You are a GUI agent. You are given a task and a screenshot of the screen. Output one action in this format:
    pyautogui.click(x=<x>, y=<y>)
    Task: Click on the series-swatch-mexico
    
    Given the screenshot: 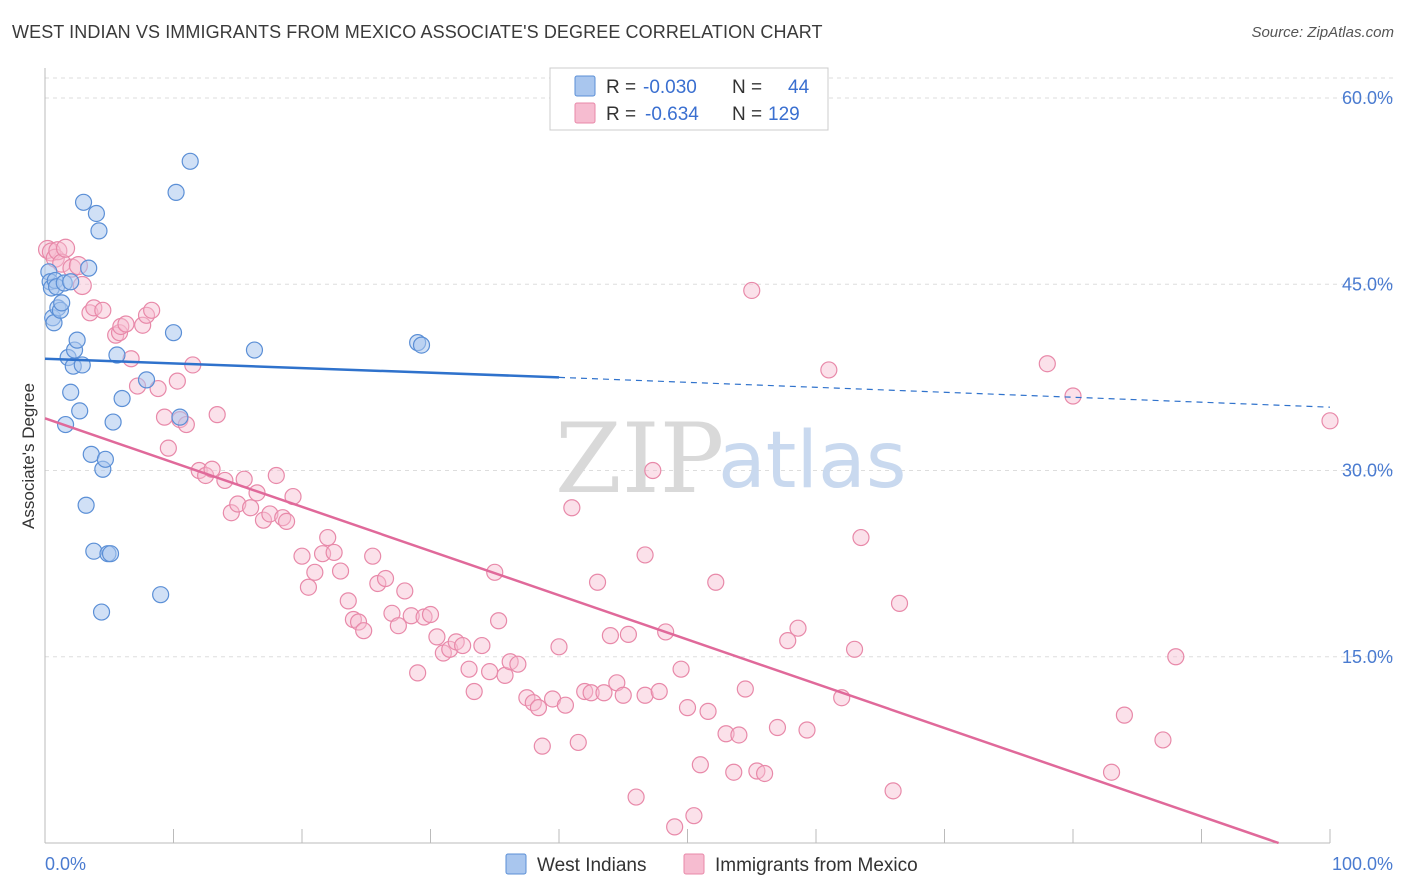 What is the action you would take?
    pyautogui.click(x=694, y=864)
    